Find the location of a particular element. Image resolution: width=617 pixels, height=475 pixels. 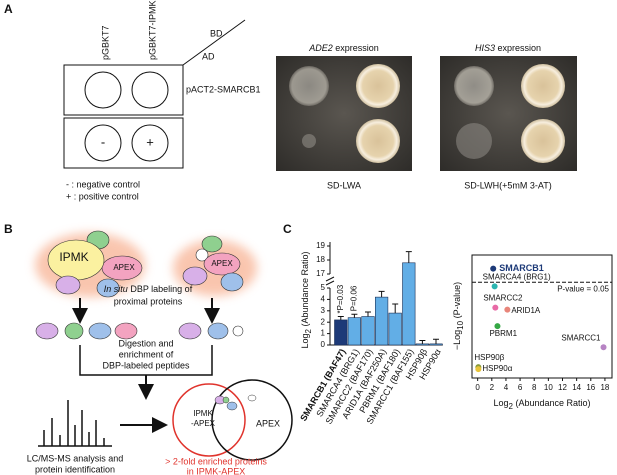

step-text: DBP-labeled peptides is located at coordinates (146, 365).